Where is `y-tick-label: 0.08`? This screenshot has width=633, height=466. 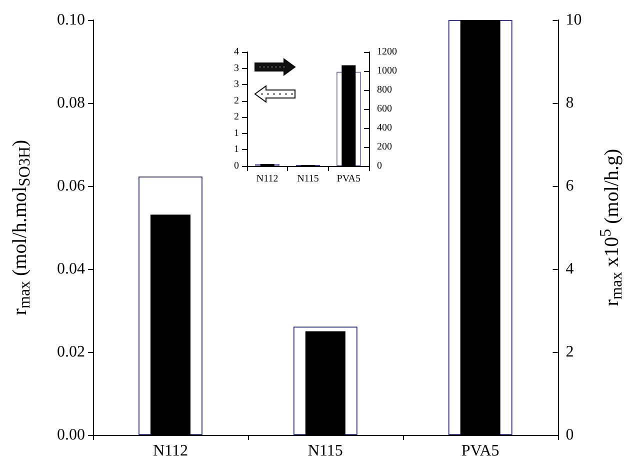
y-tick-label: 0.08 is located at coordinates (71, 103).